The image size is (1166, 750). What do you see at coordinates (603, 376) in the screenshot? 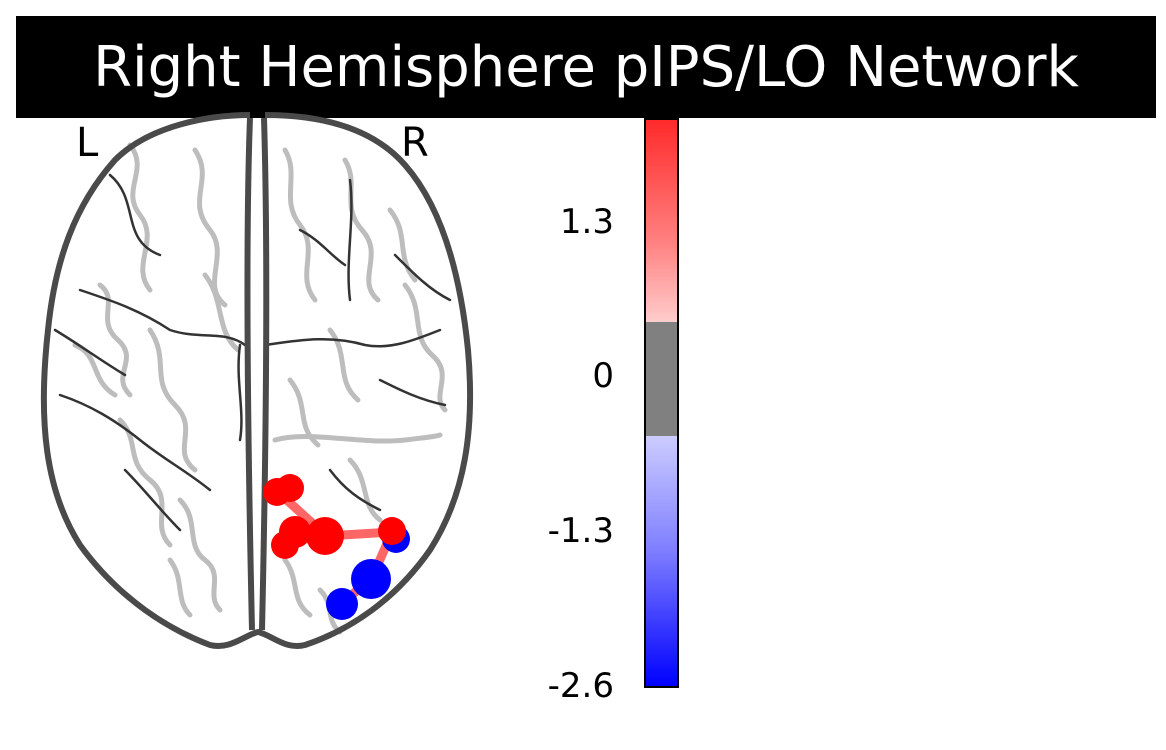
I see `colorbar-tick-label: 0` at bounding box center [603, 376].